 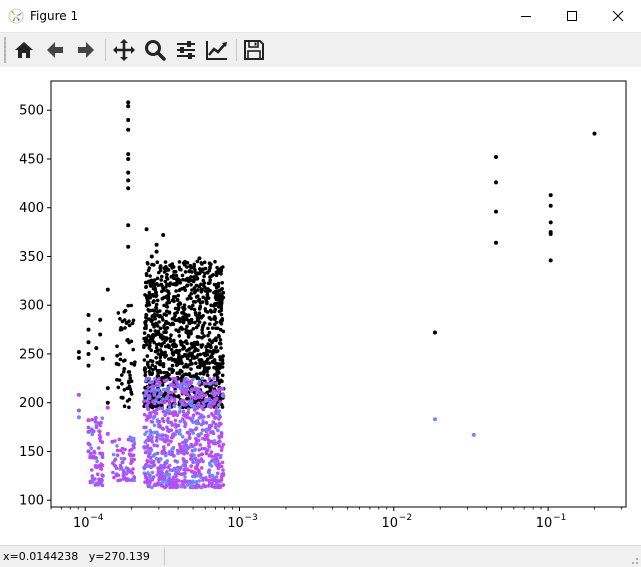 What do you see at coordinates (217, 50) in the screenshot?
I see `edit-axis-button` at bounding box center [217, 50].